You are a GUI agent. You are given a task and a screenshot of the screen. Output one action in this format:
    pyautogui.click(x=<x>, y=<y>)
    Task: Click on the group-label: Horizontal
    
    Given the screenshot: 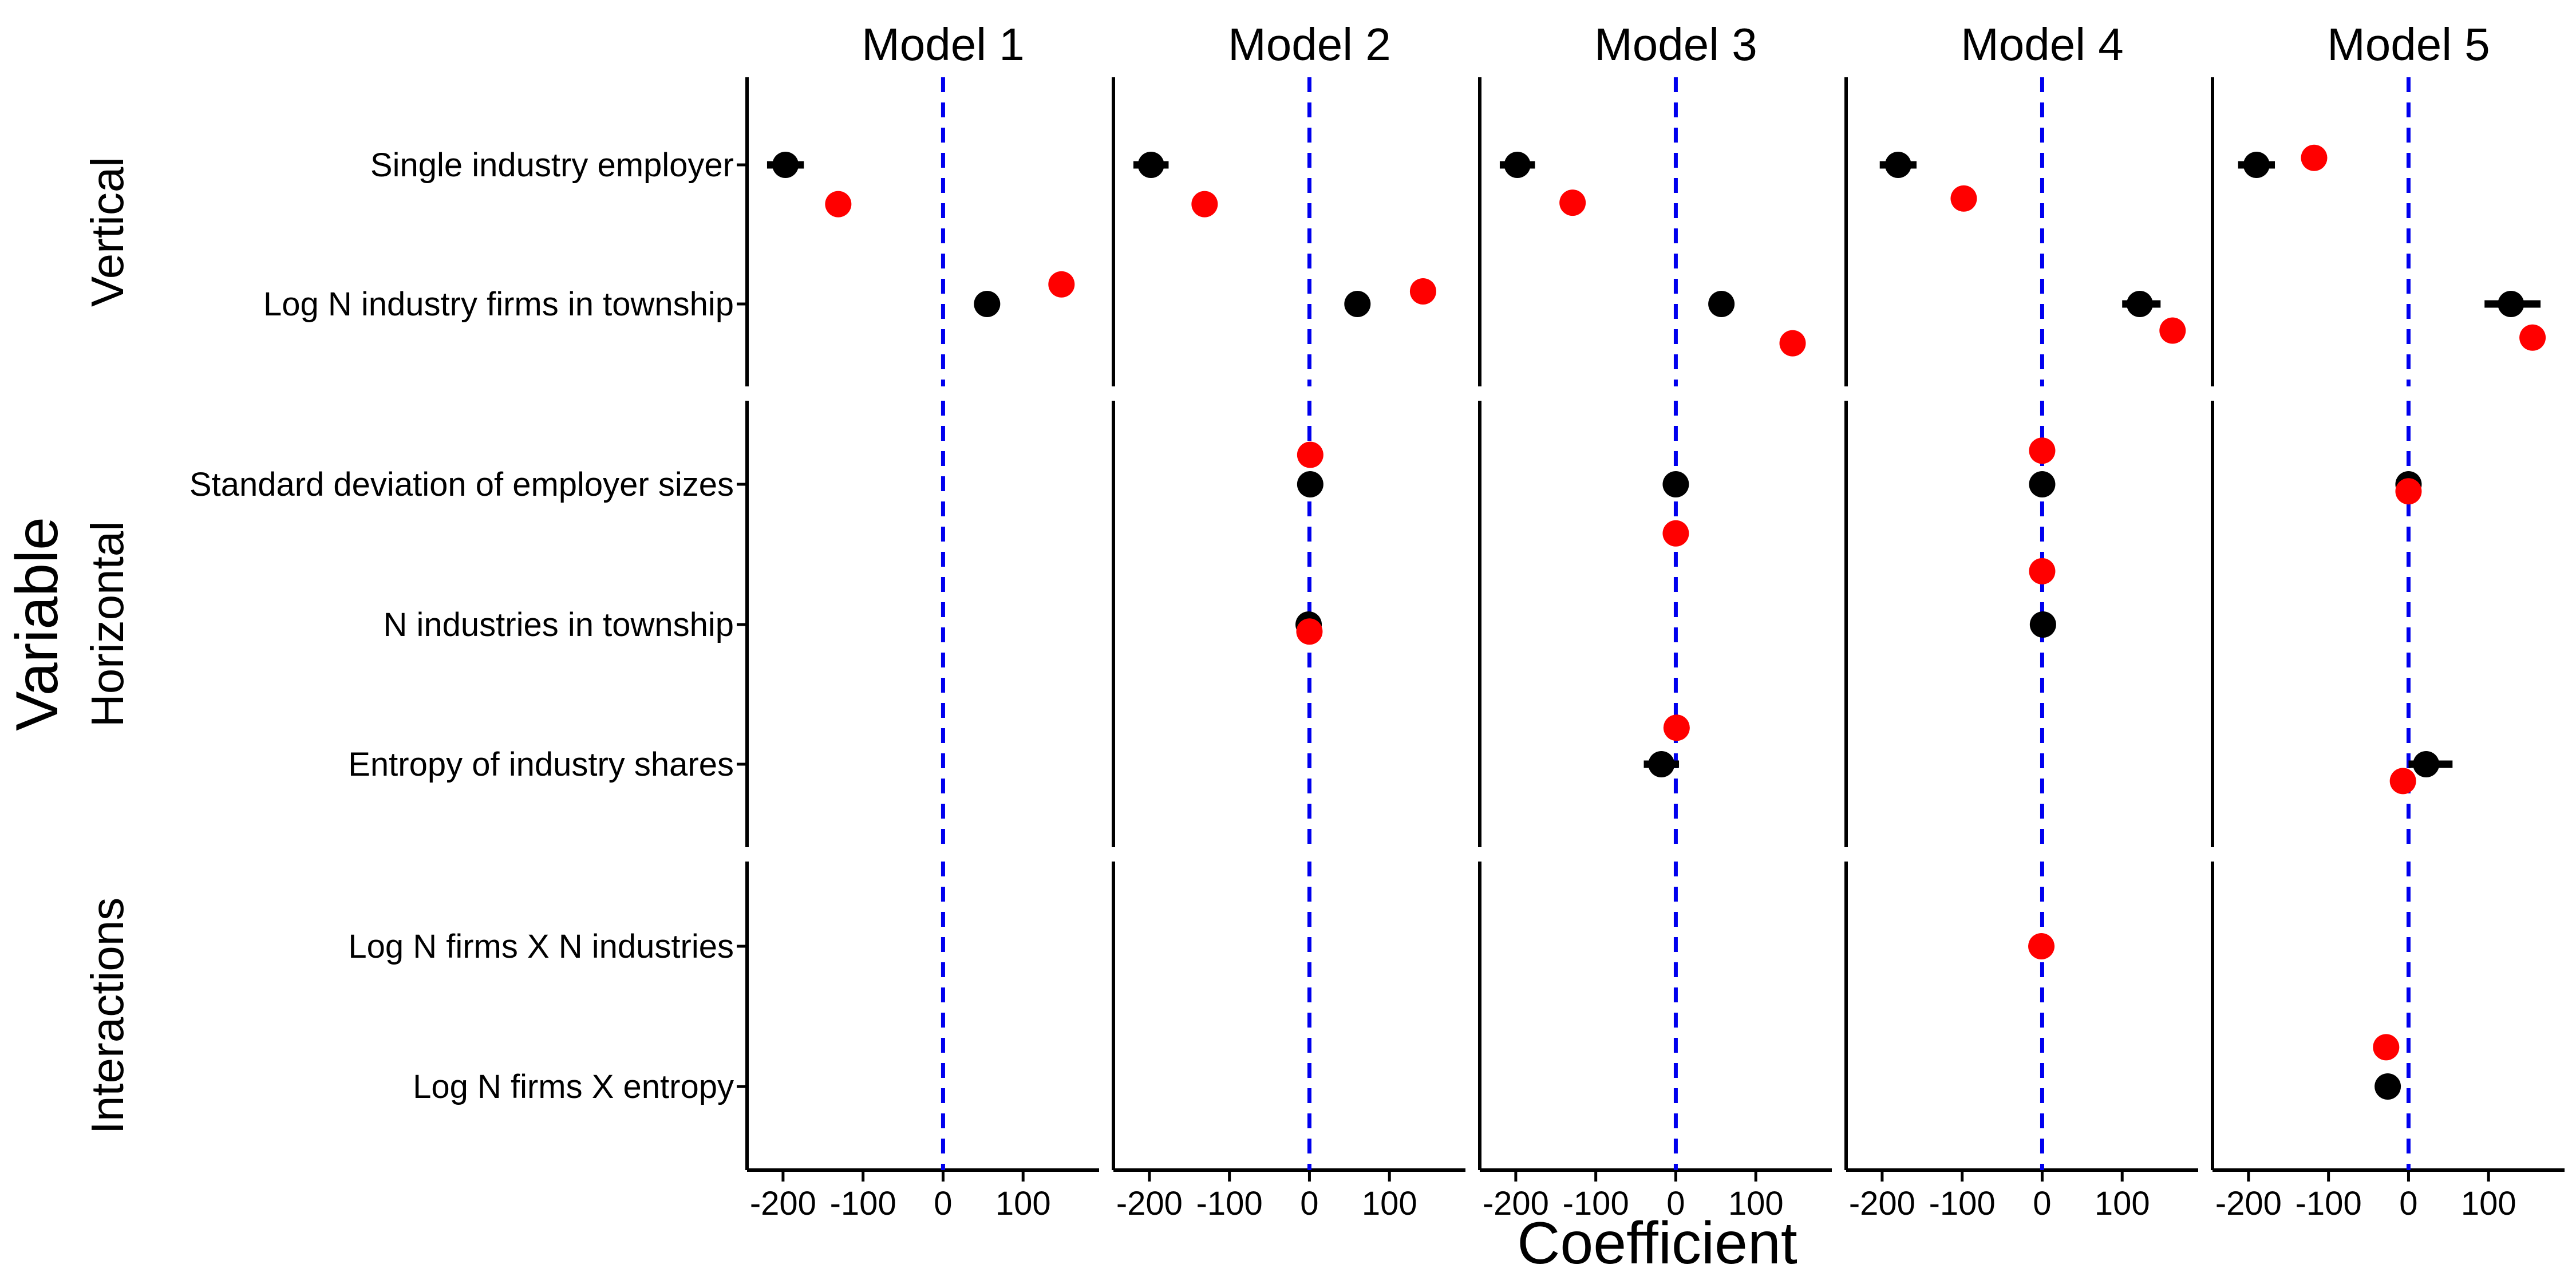 What is the action you would take?
    pyautogui.click(x=107, y=624)
    